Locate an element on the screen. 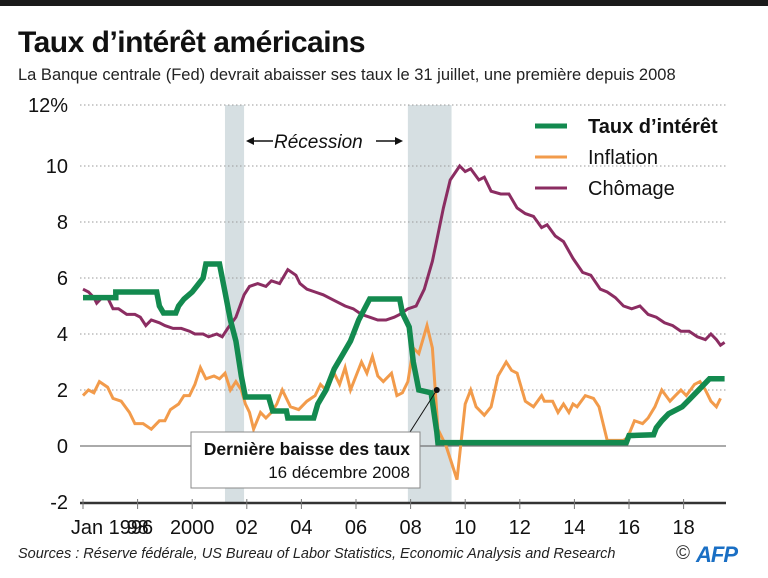  x-tick-label: 18 is located at coordinates (683, 528).